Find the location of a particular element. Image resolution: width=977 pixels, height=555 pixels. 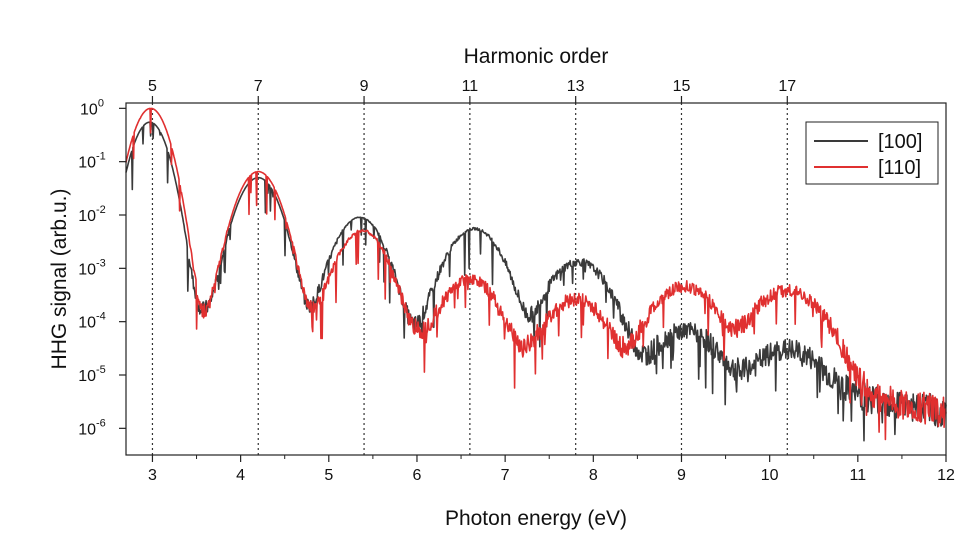

y-tick-exponent: -4 is located at coordinates (101, 317).